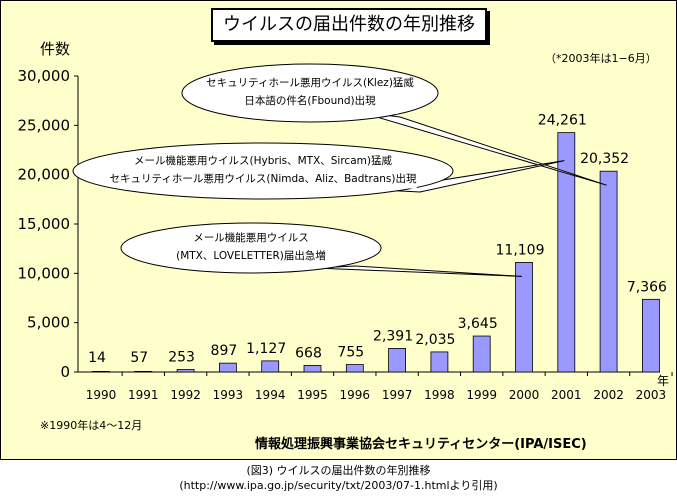 This screenshot has height=500, width=677. Describe the element at coordinates (44, 125) in the screenshot. I see `y-tick-label: 25,000` at that location.